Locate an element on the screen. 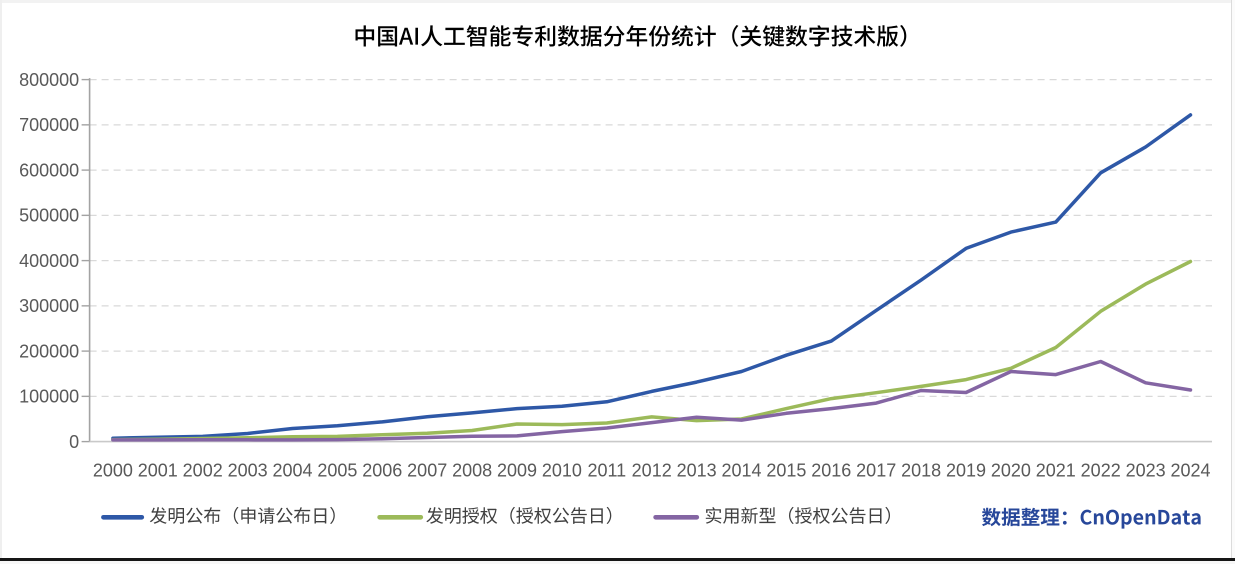 The image size is (1235, 564). x-axis-label: 2019 is located at coordinates (966, 471).